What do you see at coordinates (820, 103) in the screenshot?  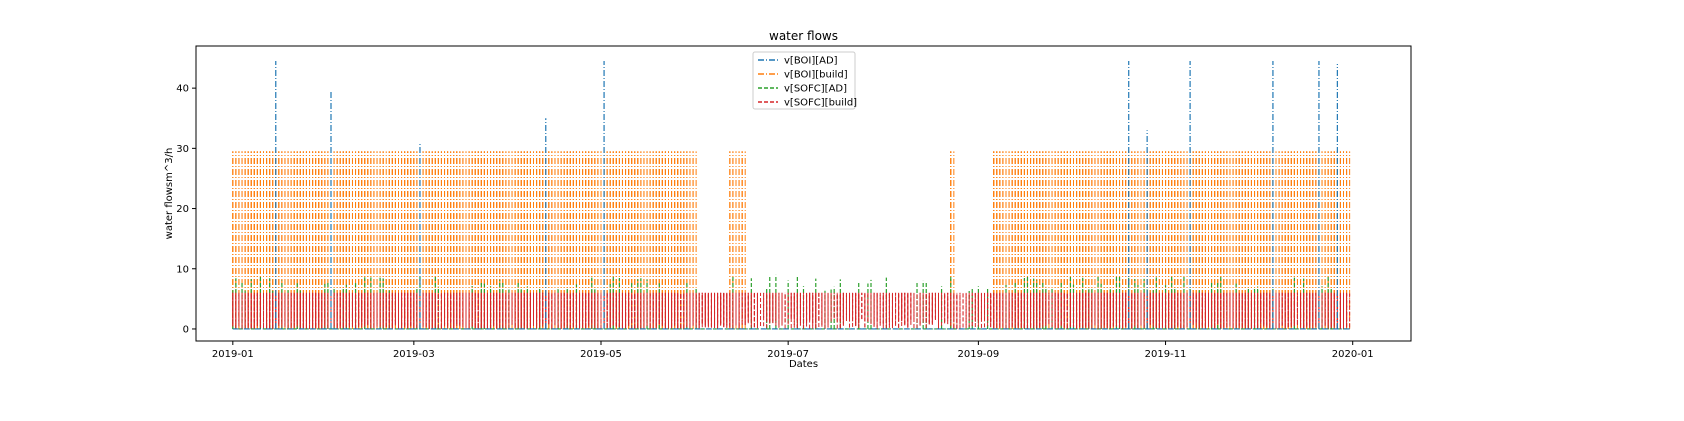 I see `legend-entry: v[SOFC][build]` at bounding box center [820, 103].